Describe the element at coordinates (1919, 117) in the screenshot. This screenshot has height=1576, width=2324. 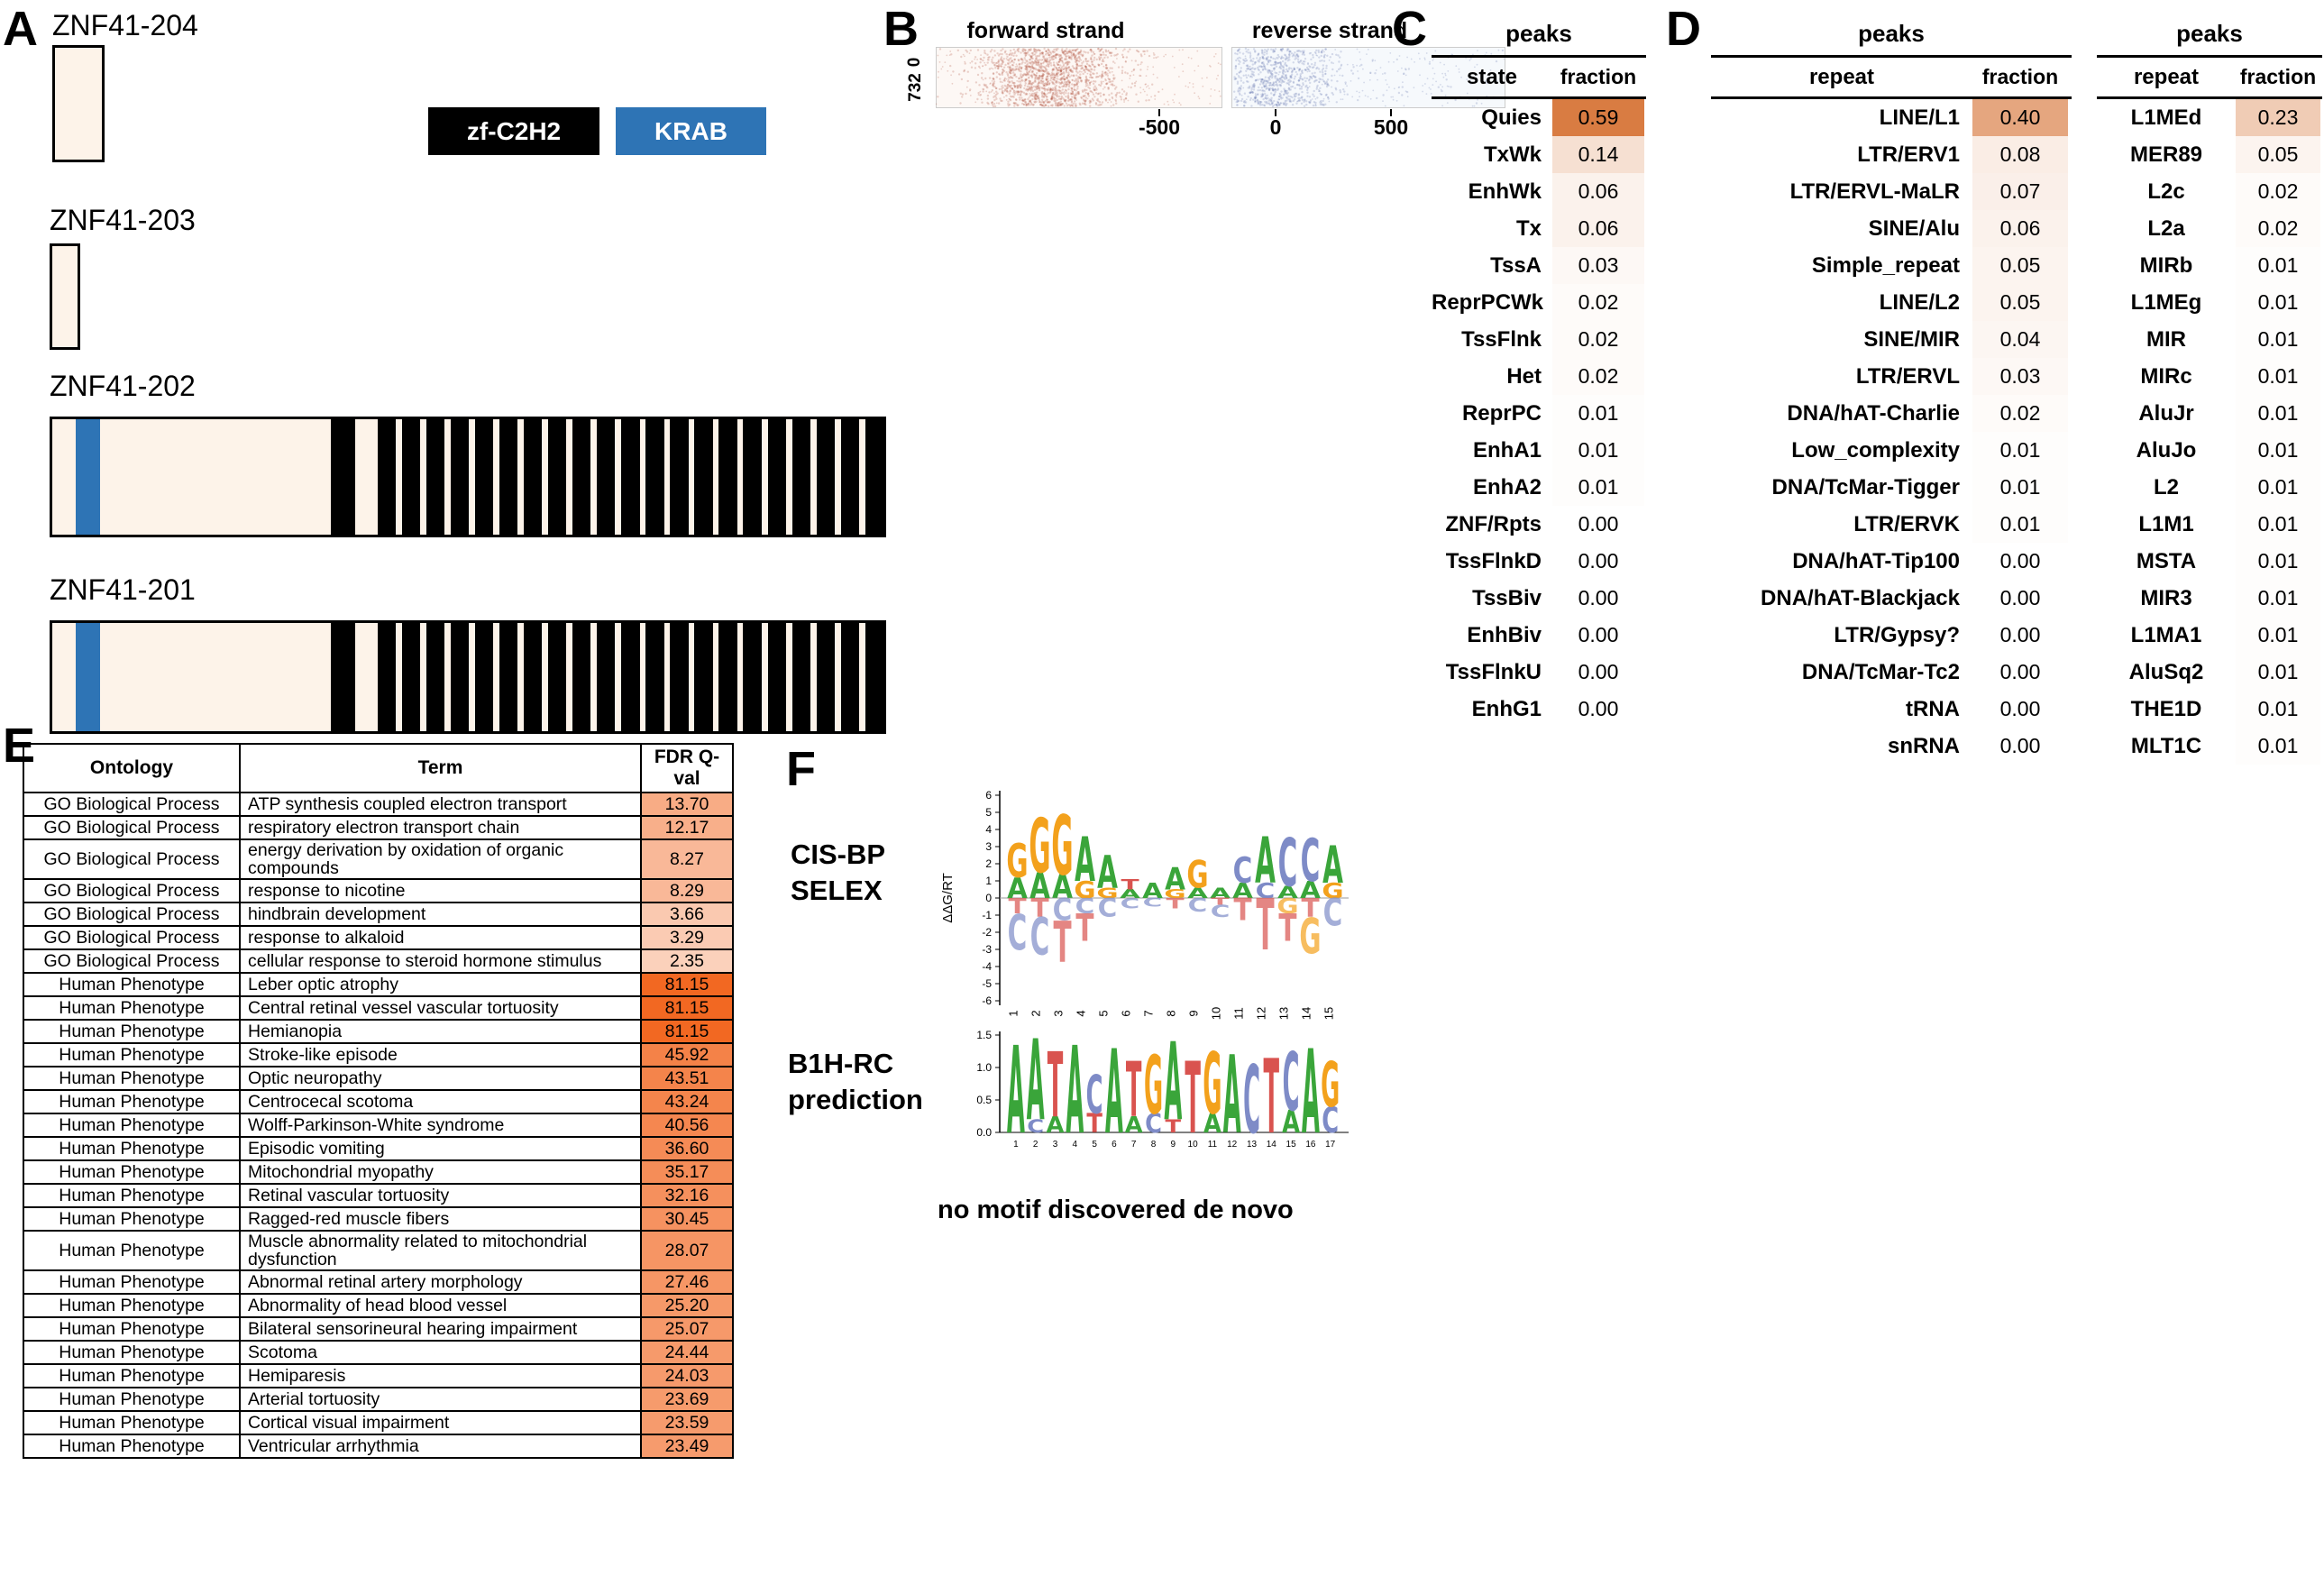
I see `repeat-family-name: LINE/L1` at that location.